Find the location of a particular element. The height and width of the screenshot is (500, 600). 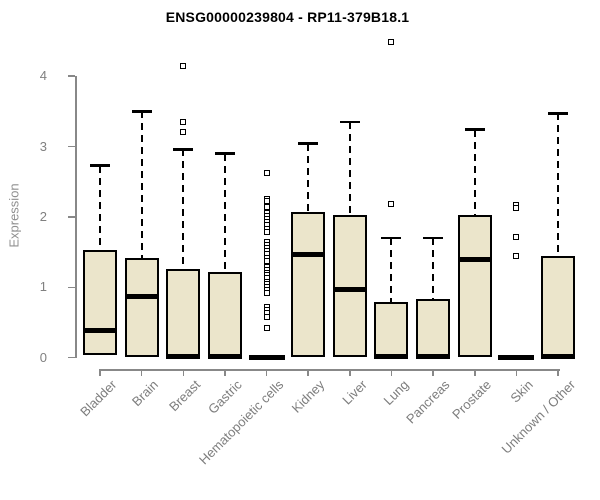

whisker-pancreas is located at coordinates (433, 268).